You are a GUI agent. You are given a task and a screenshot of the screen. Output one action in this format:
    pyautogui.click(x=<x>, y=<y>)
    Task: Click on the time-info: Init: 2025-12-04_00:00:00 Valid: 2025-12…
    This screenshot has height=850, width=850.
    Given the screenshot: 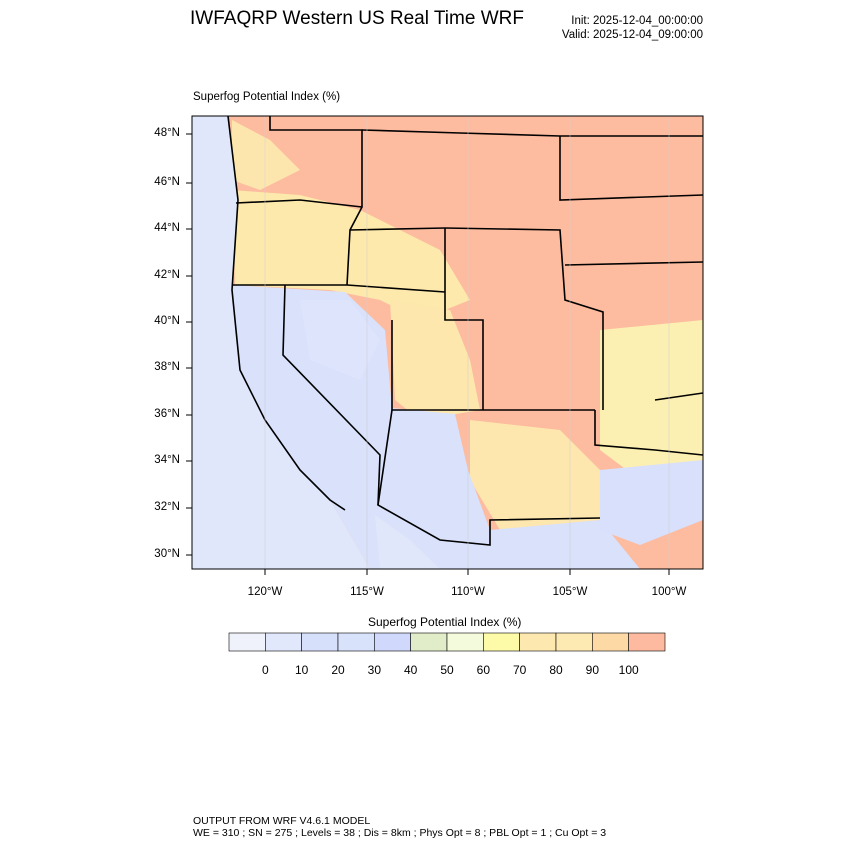 What is the action you would take?
    pyautogui.click(x=632, y=28)
    